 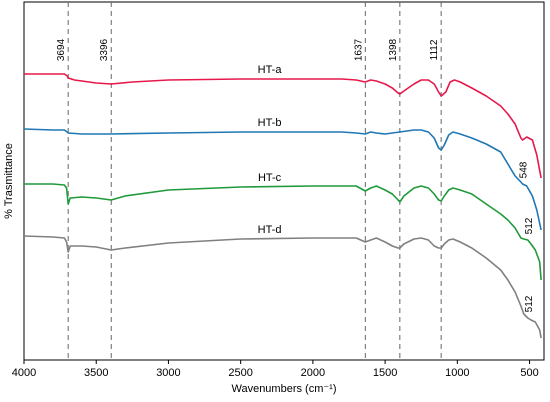 I want to click on annotation-ht-d-512: 512, so click(x=529, y=303).